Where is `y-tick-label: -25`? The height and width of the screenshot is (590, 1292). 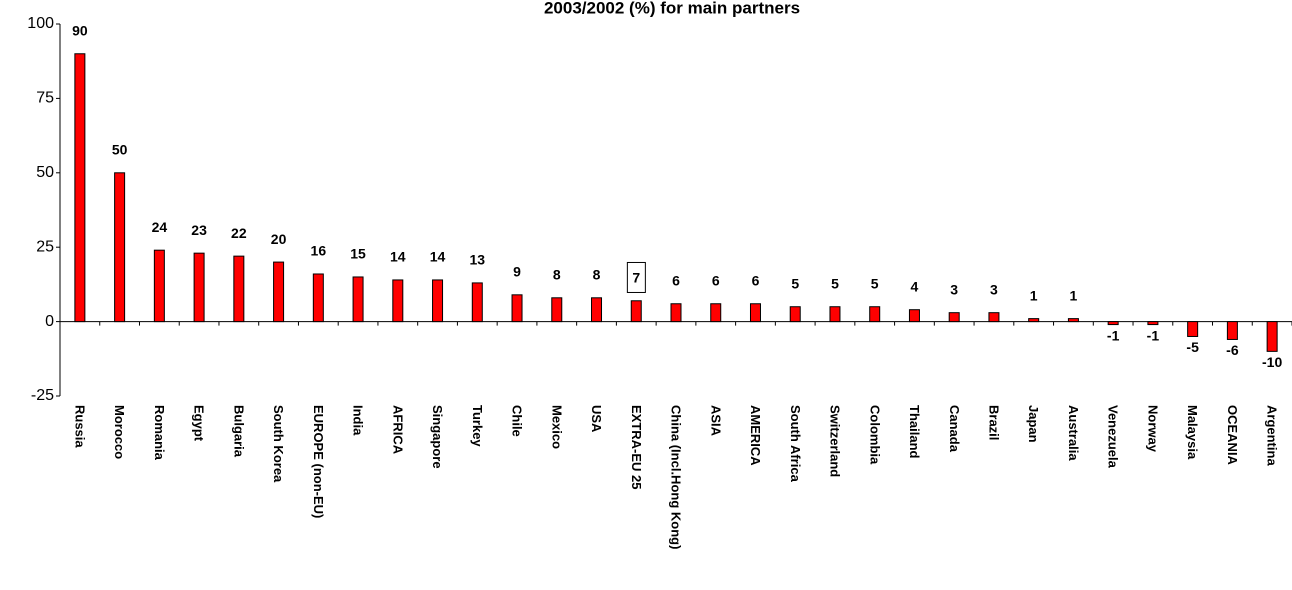
y-tick-label: -25 is located at coordinates (42, 395).